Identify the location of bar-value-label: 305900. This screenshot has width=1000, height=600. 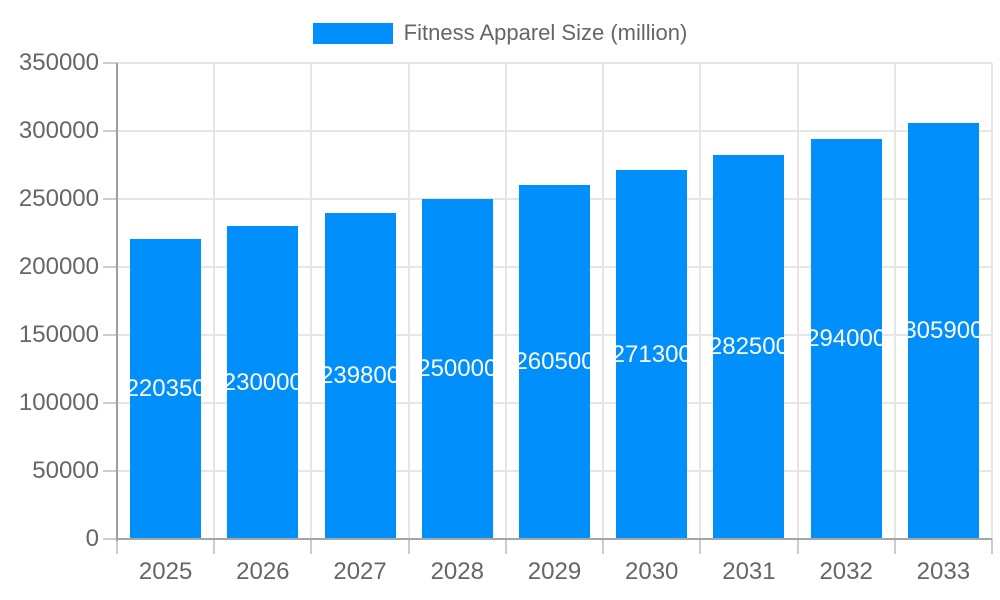
(943, 330).